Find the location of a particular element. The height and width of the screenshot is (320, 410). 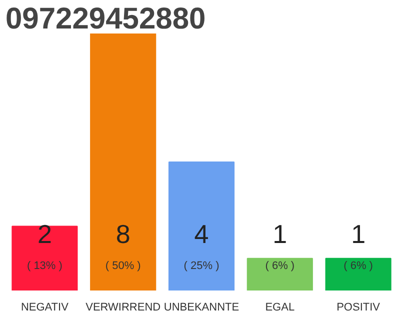

x-tick-label: EGAL is located at coordinates (280, 308).